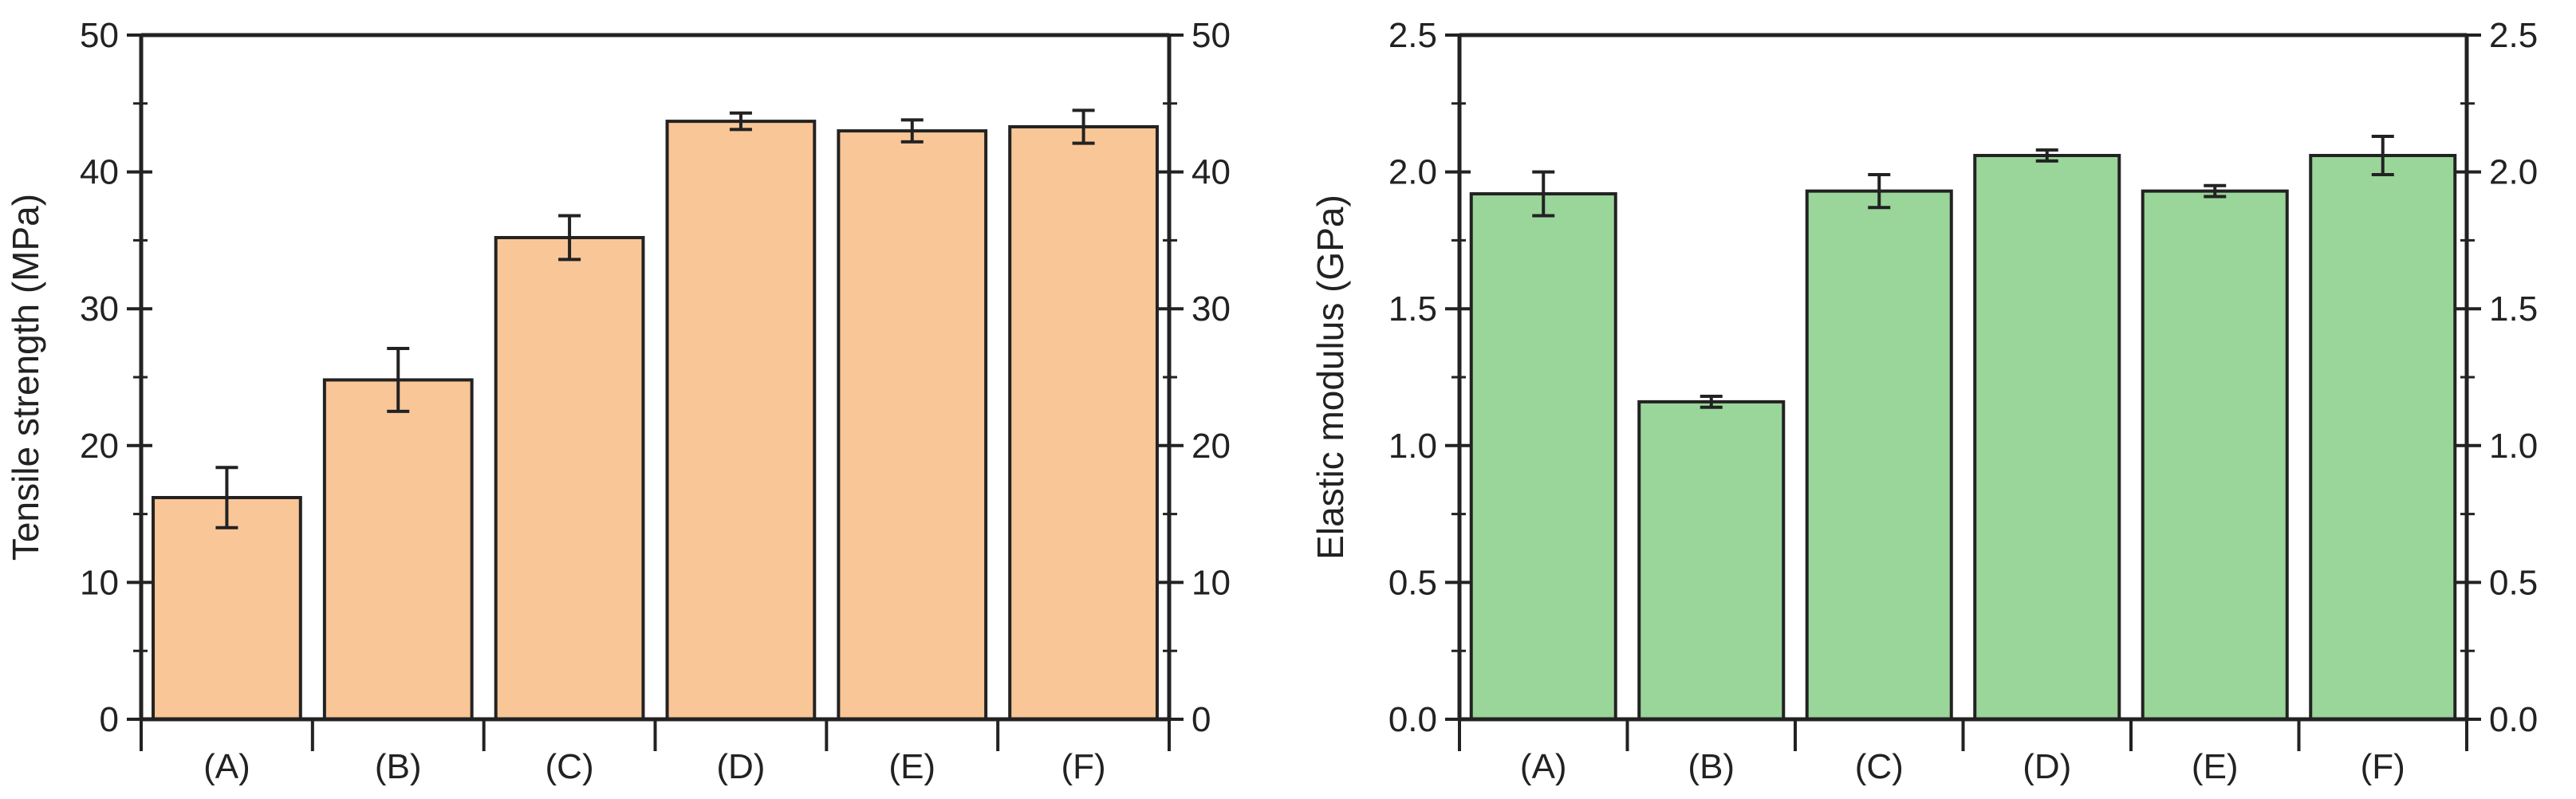 Image resolution: width=2576 pixels, height=799 pixels. I want to click on ts-category-label-1: (B), so click(398, 766).